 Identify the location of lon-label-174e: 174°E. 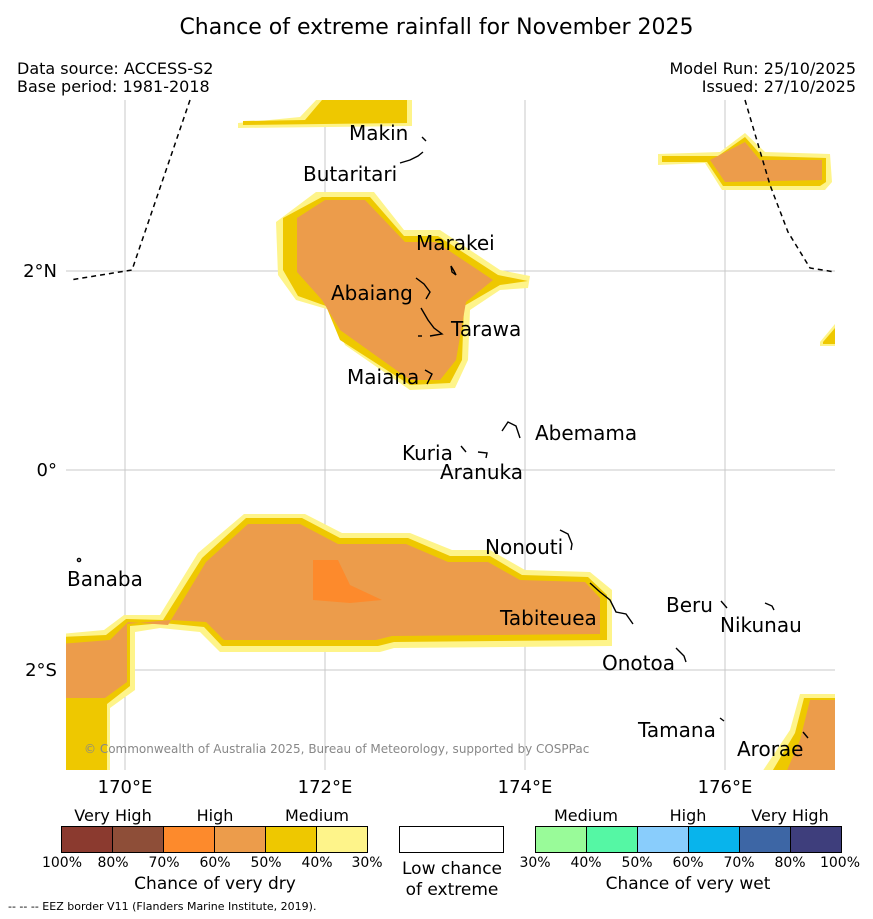
(525, 787).